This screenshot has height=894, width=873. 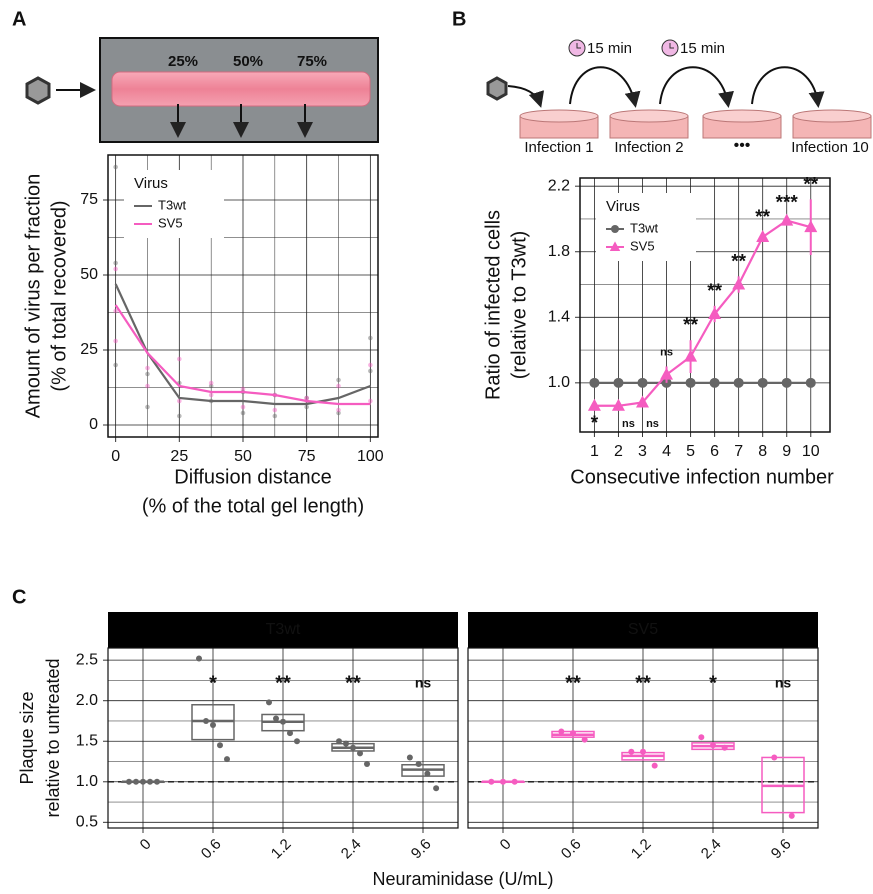 I want to click on legend-box, so click(x=174, y=204).